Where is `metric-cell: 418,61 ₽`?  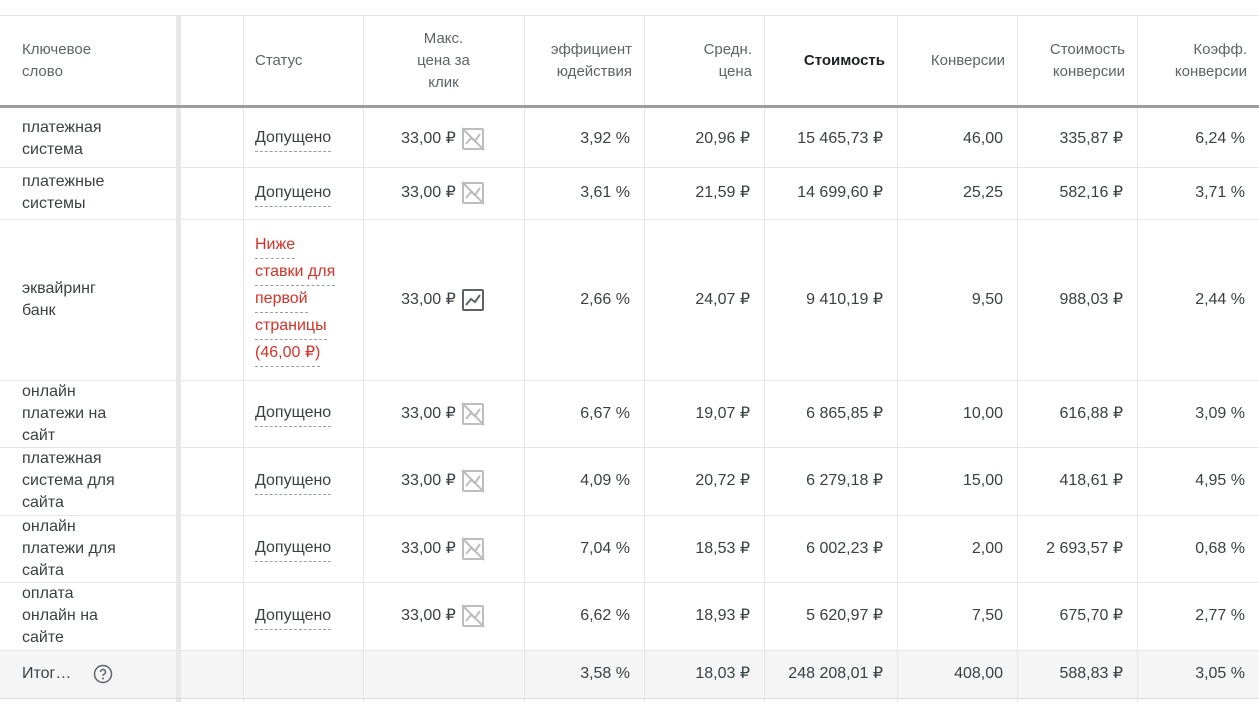 metric-cell: 418,61 ₽ is located at coordinates (1077, 481).